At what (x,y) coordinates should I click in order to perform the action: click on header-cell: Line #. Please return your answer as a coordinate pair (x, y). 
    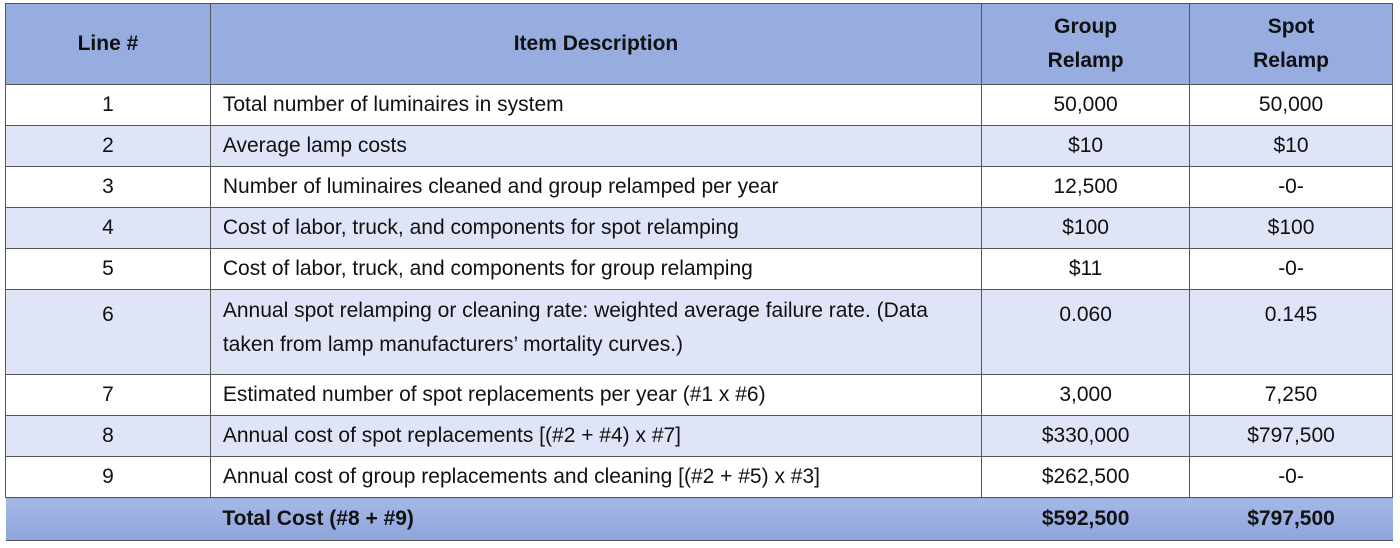
    Looking at the image, I should click on (108, 44).